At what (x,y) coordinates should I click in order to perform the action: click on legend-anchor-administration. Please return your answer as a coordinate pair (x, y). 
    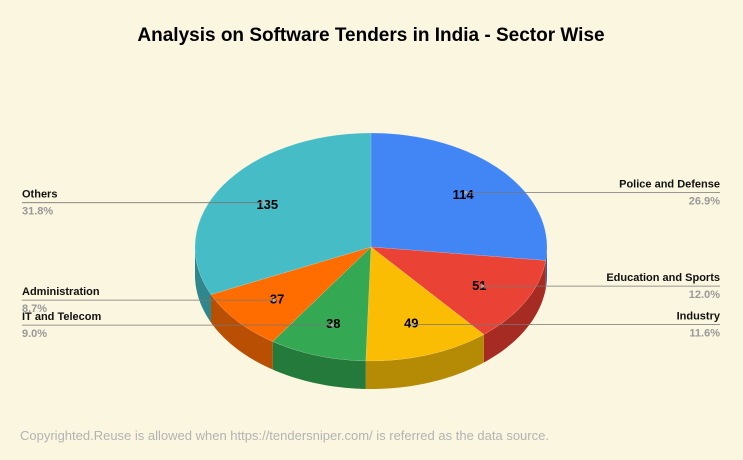
    Looking at the image, I should click on (274, 300).